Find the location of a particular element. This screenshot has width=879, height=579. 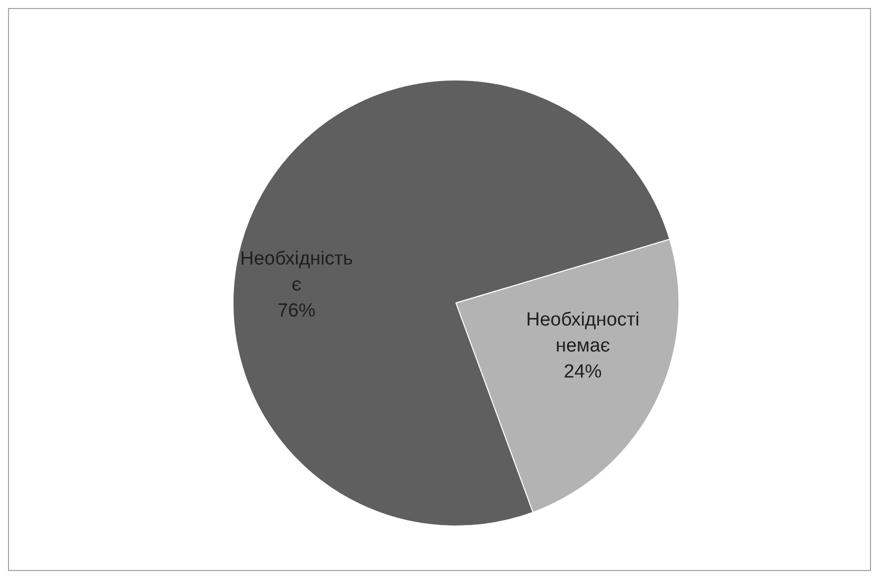

slice-label: Необхідність є is located at coordinates (296, 272).